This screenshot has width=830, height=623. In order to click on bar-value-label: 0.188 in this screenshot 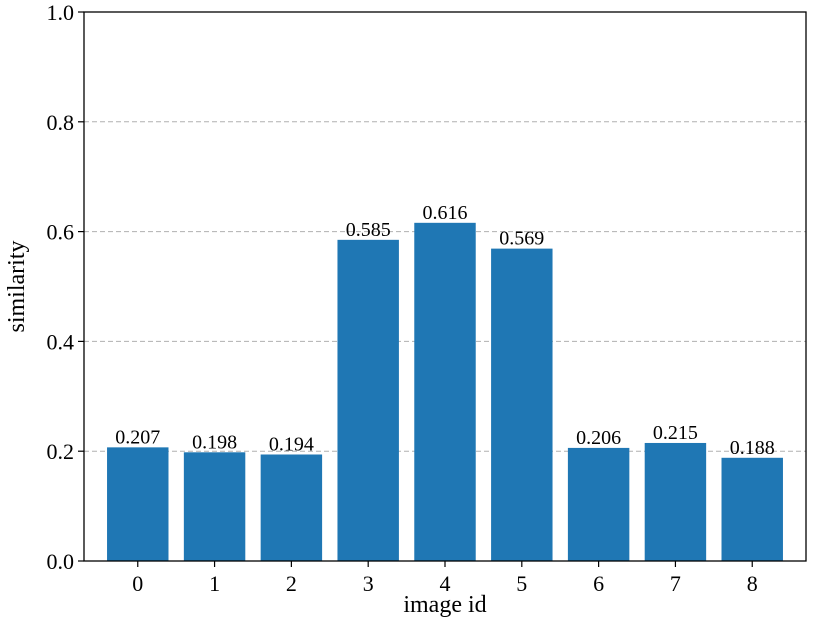, I will do `click(752, 448)`.